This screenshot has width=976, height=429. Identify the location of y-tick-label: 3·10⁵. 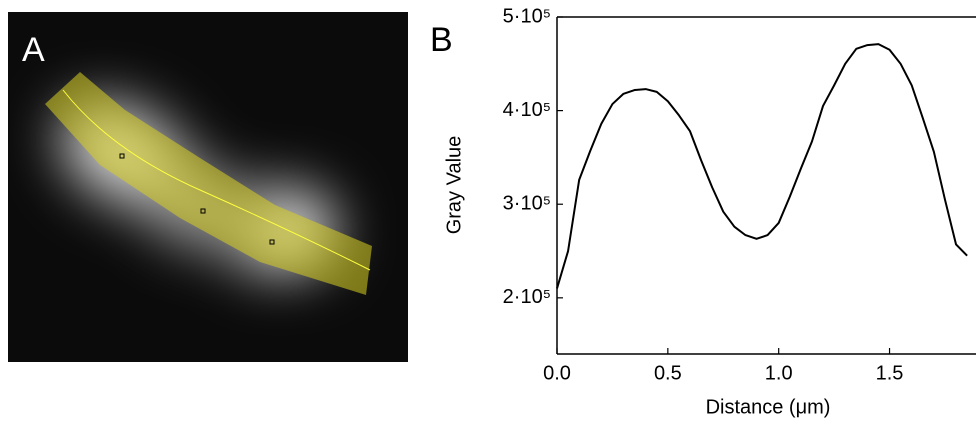
(527, 204).